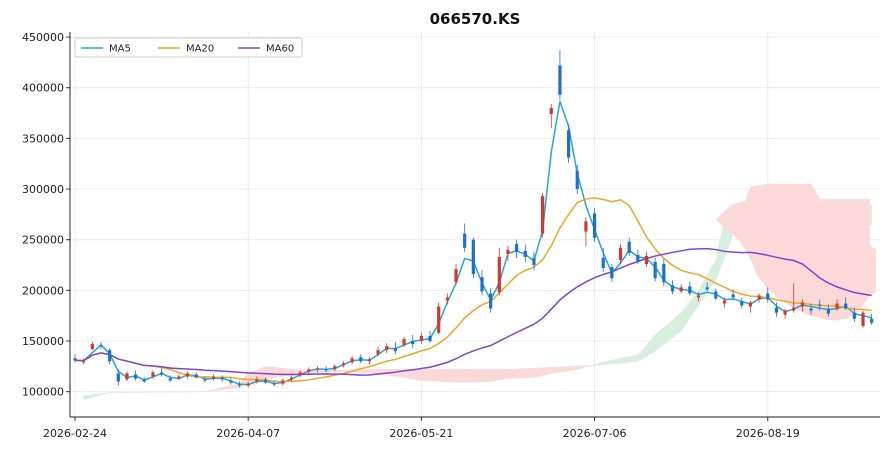 The height and width of the screenshot is (451, 891). What do you see at coordinates (43, 290) in the screenshot?
I see `y-tick-label: 200000` at bounding box center [43, 290].